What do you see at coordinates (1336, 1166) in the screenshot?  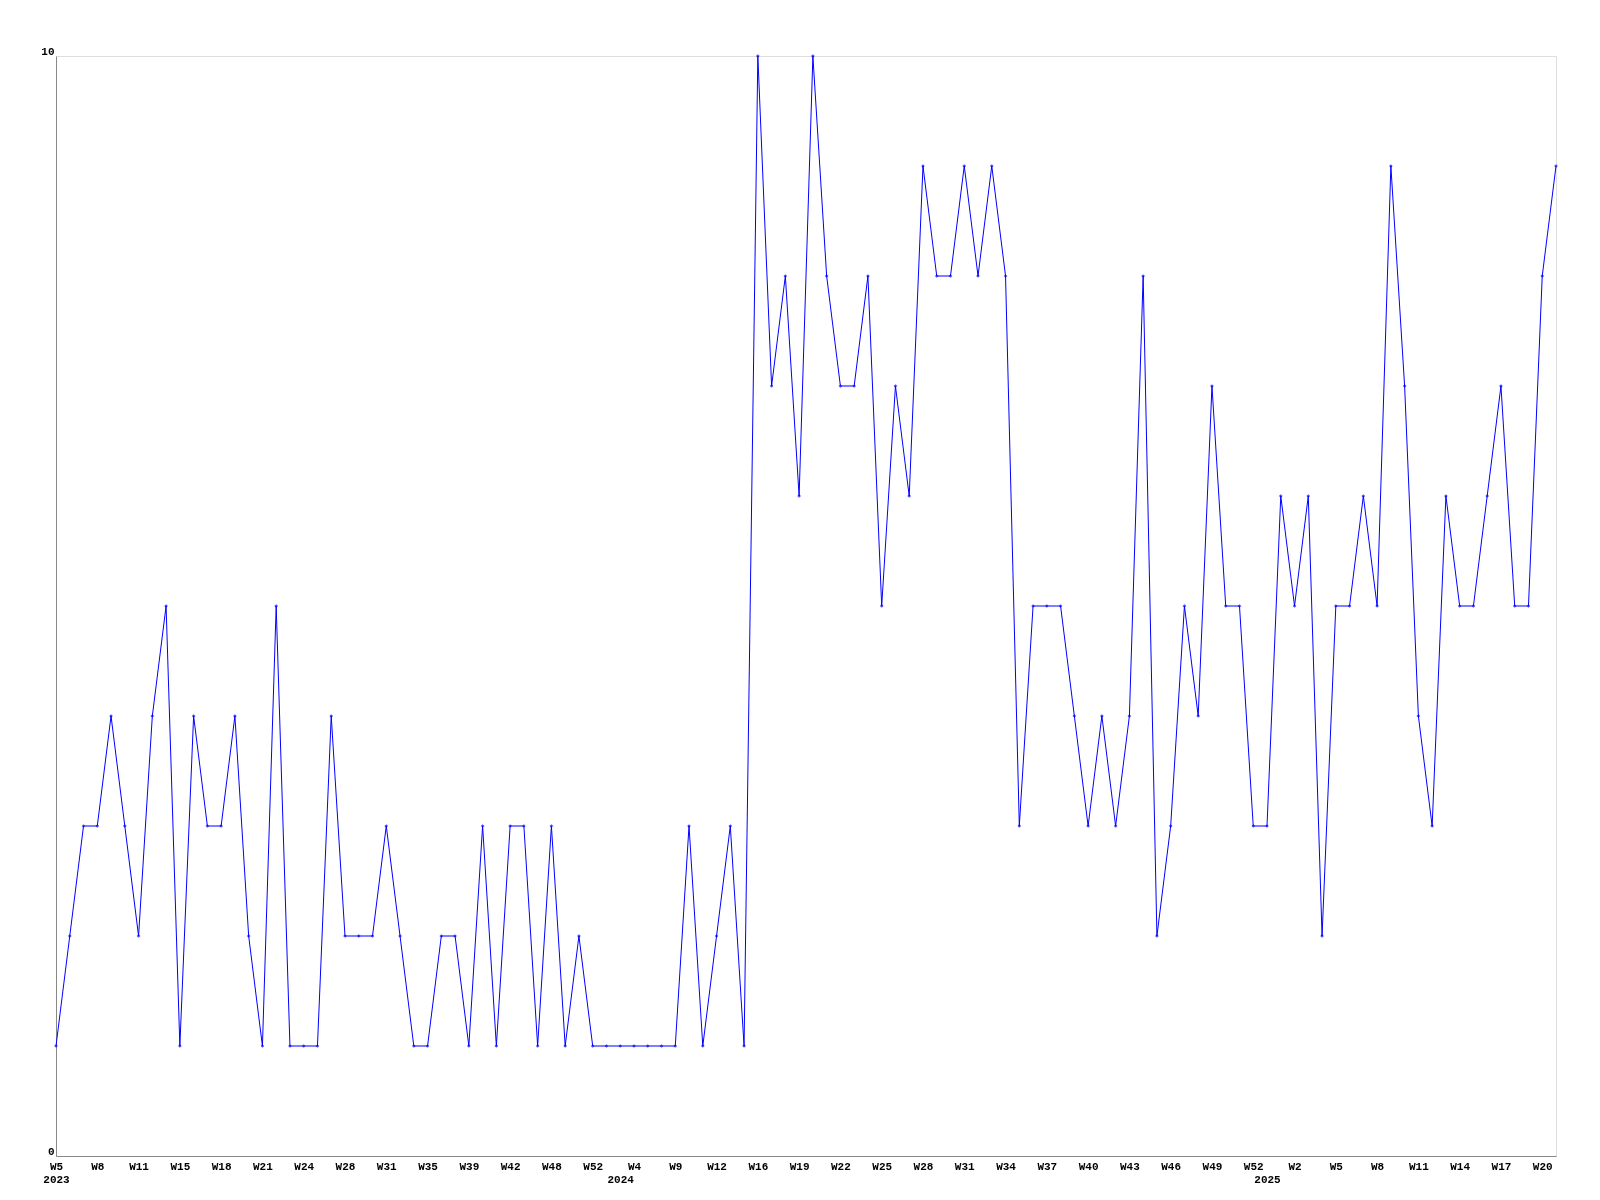 I see `x-tick-label: W5` at bounding box center [1336, 1166].